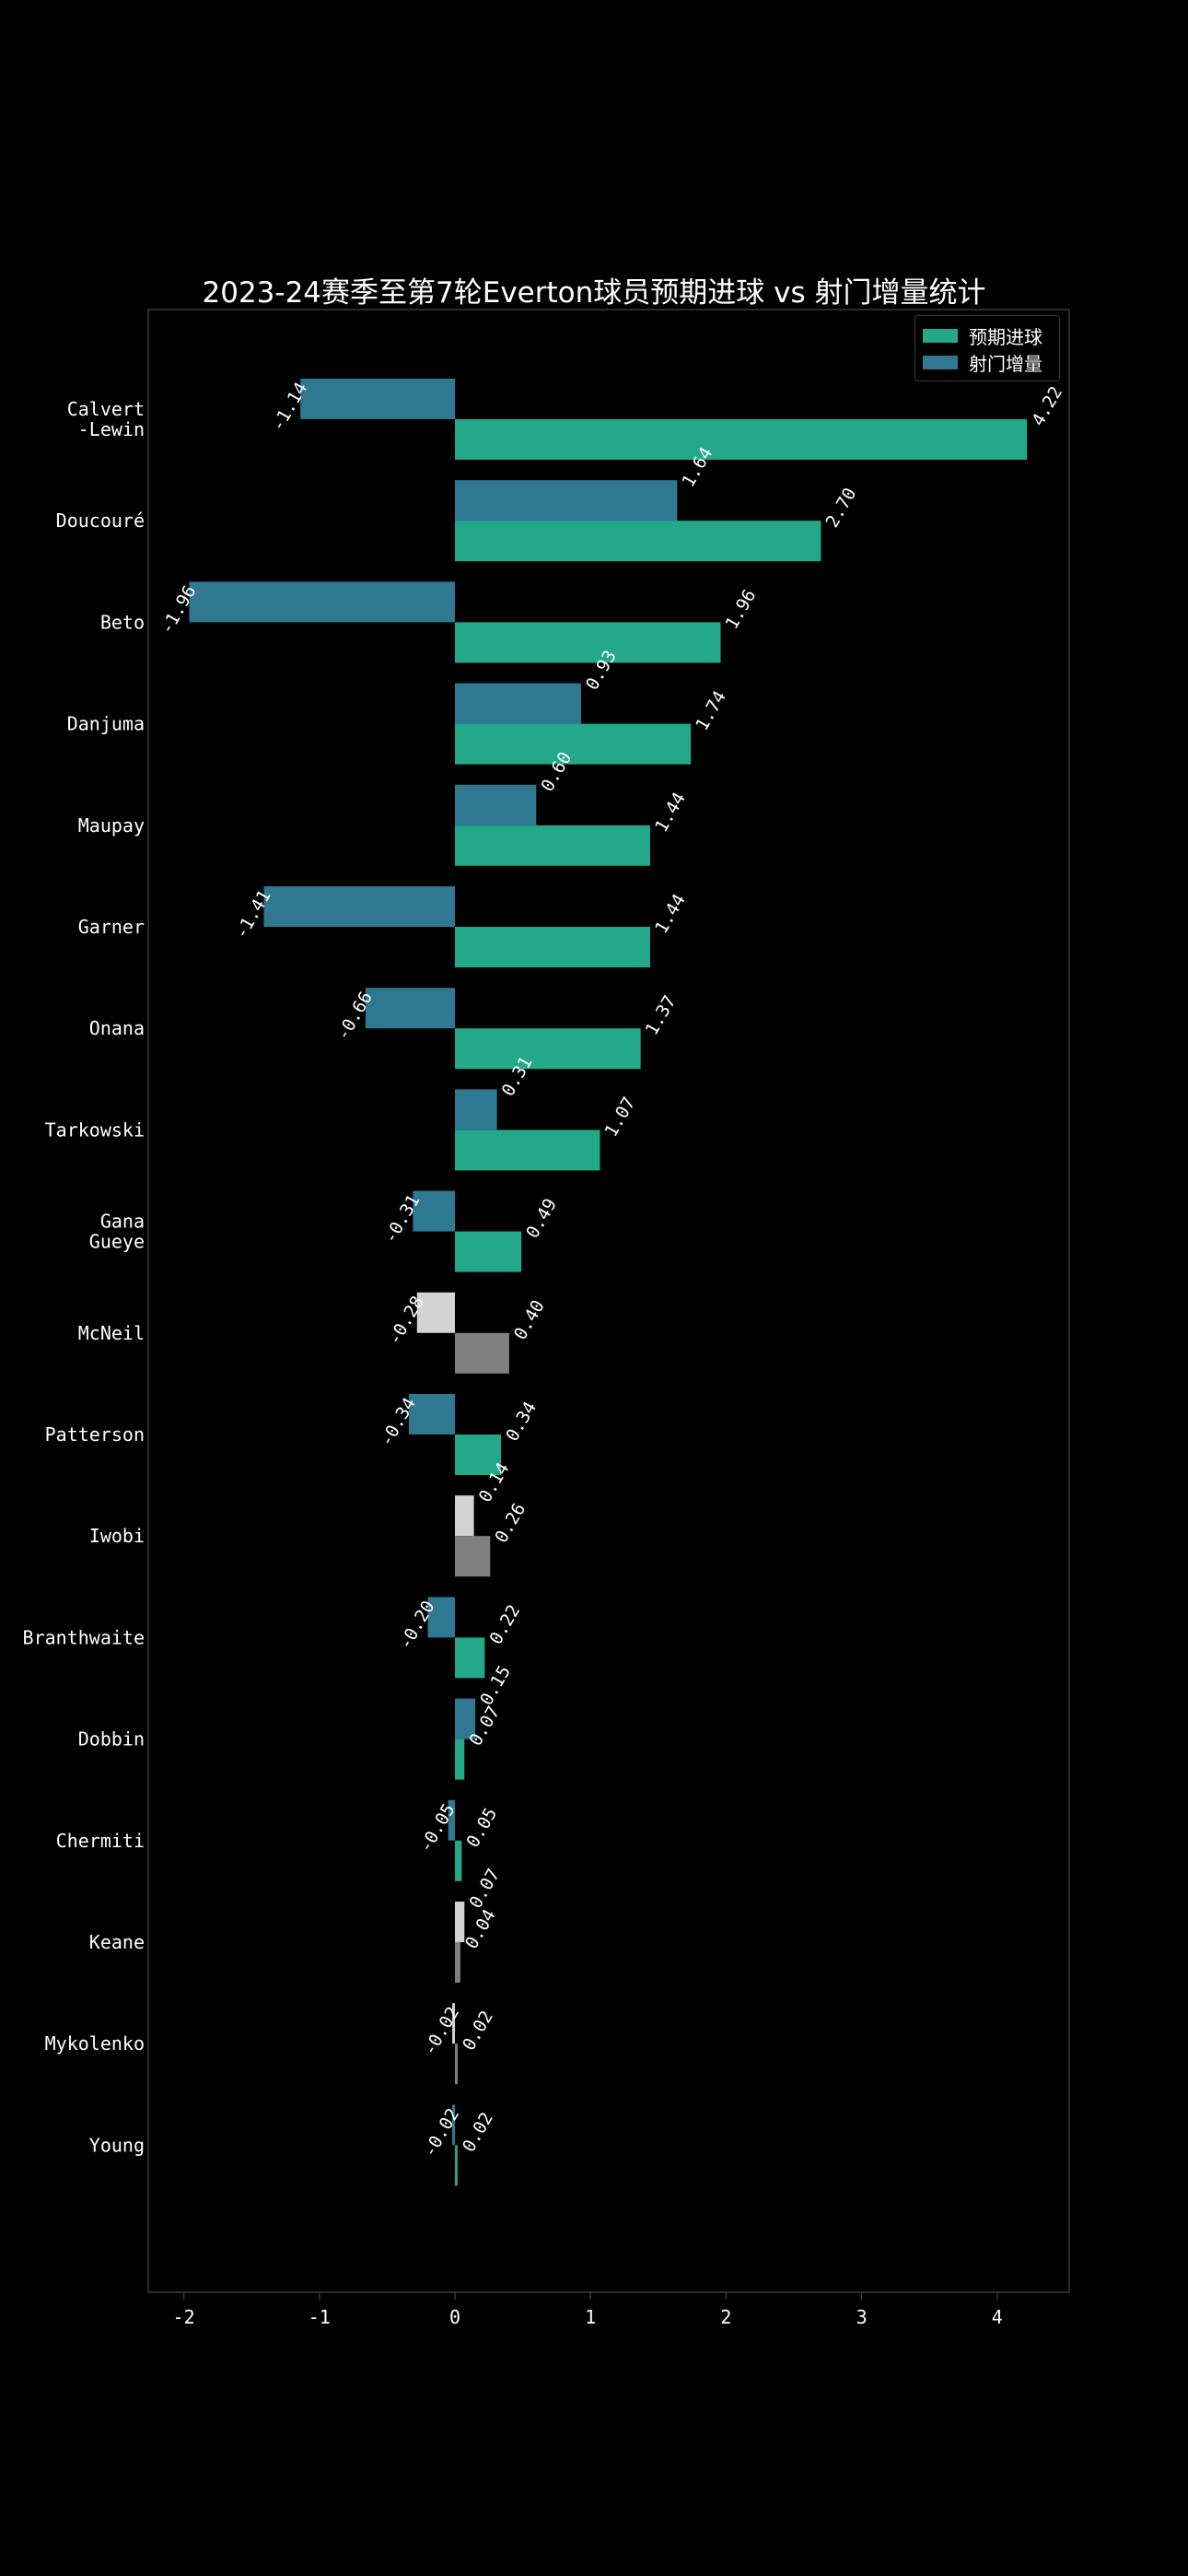 The width and height of the screenshot is (1188, 2576). I want to click on bar-delta-mykolenko: -0.02, so click(453, 2023).